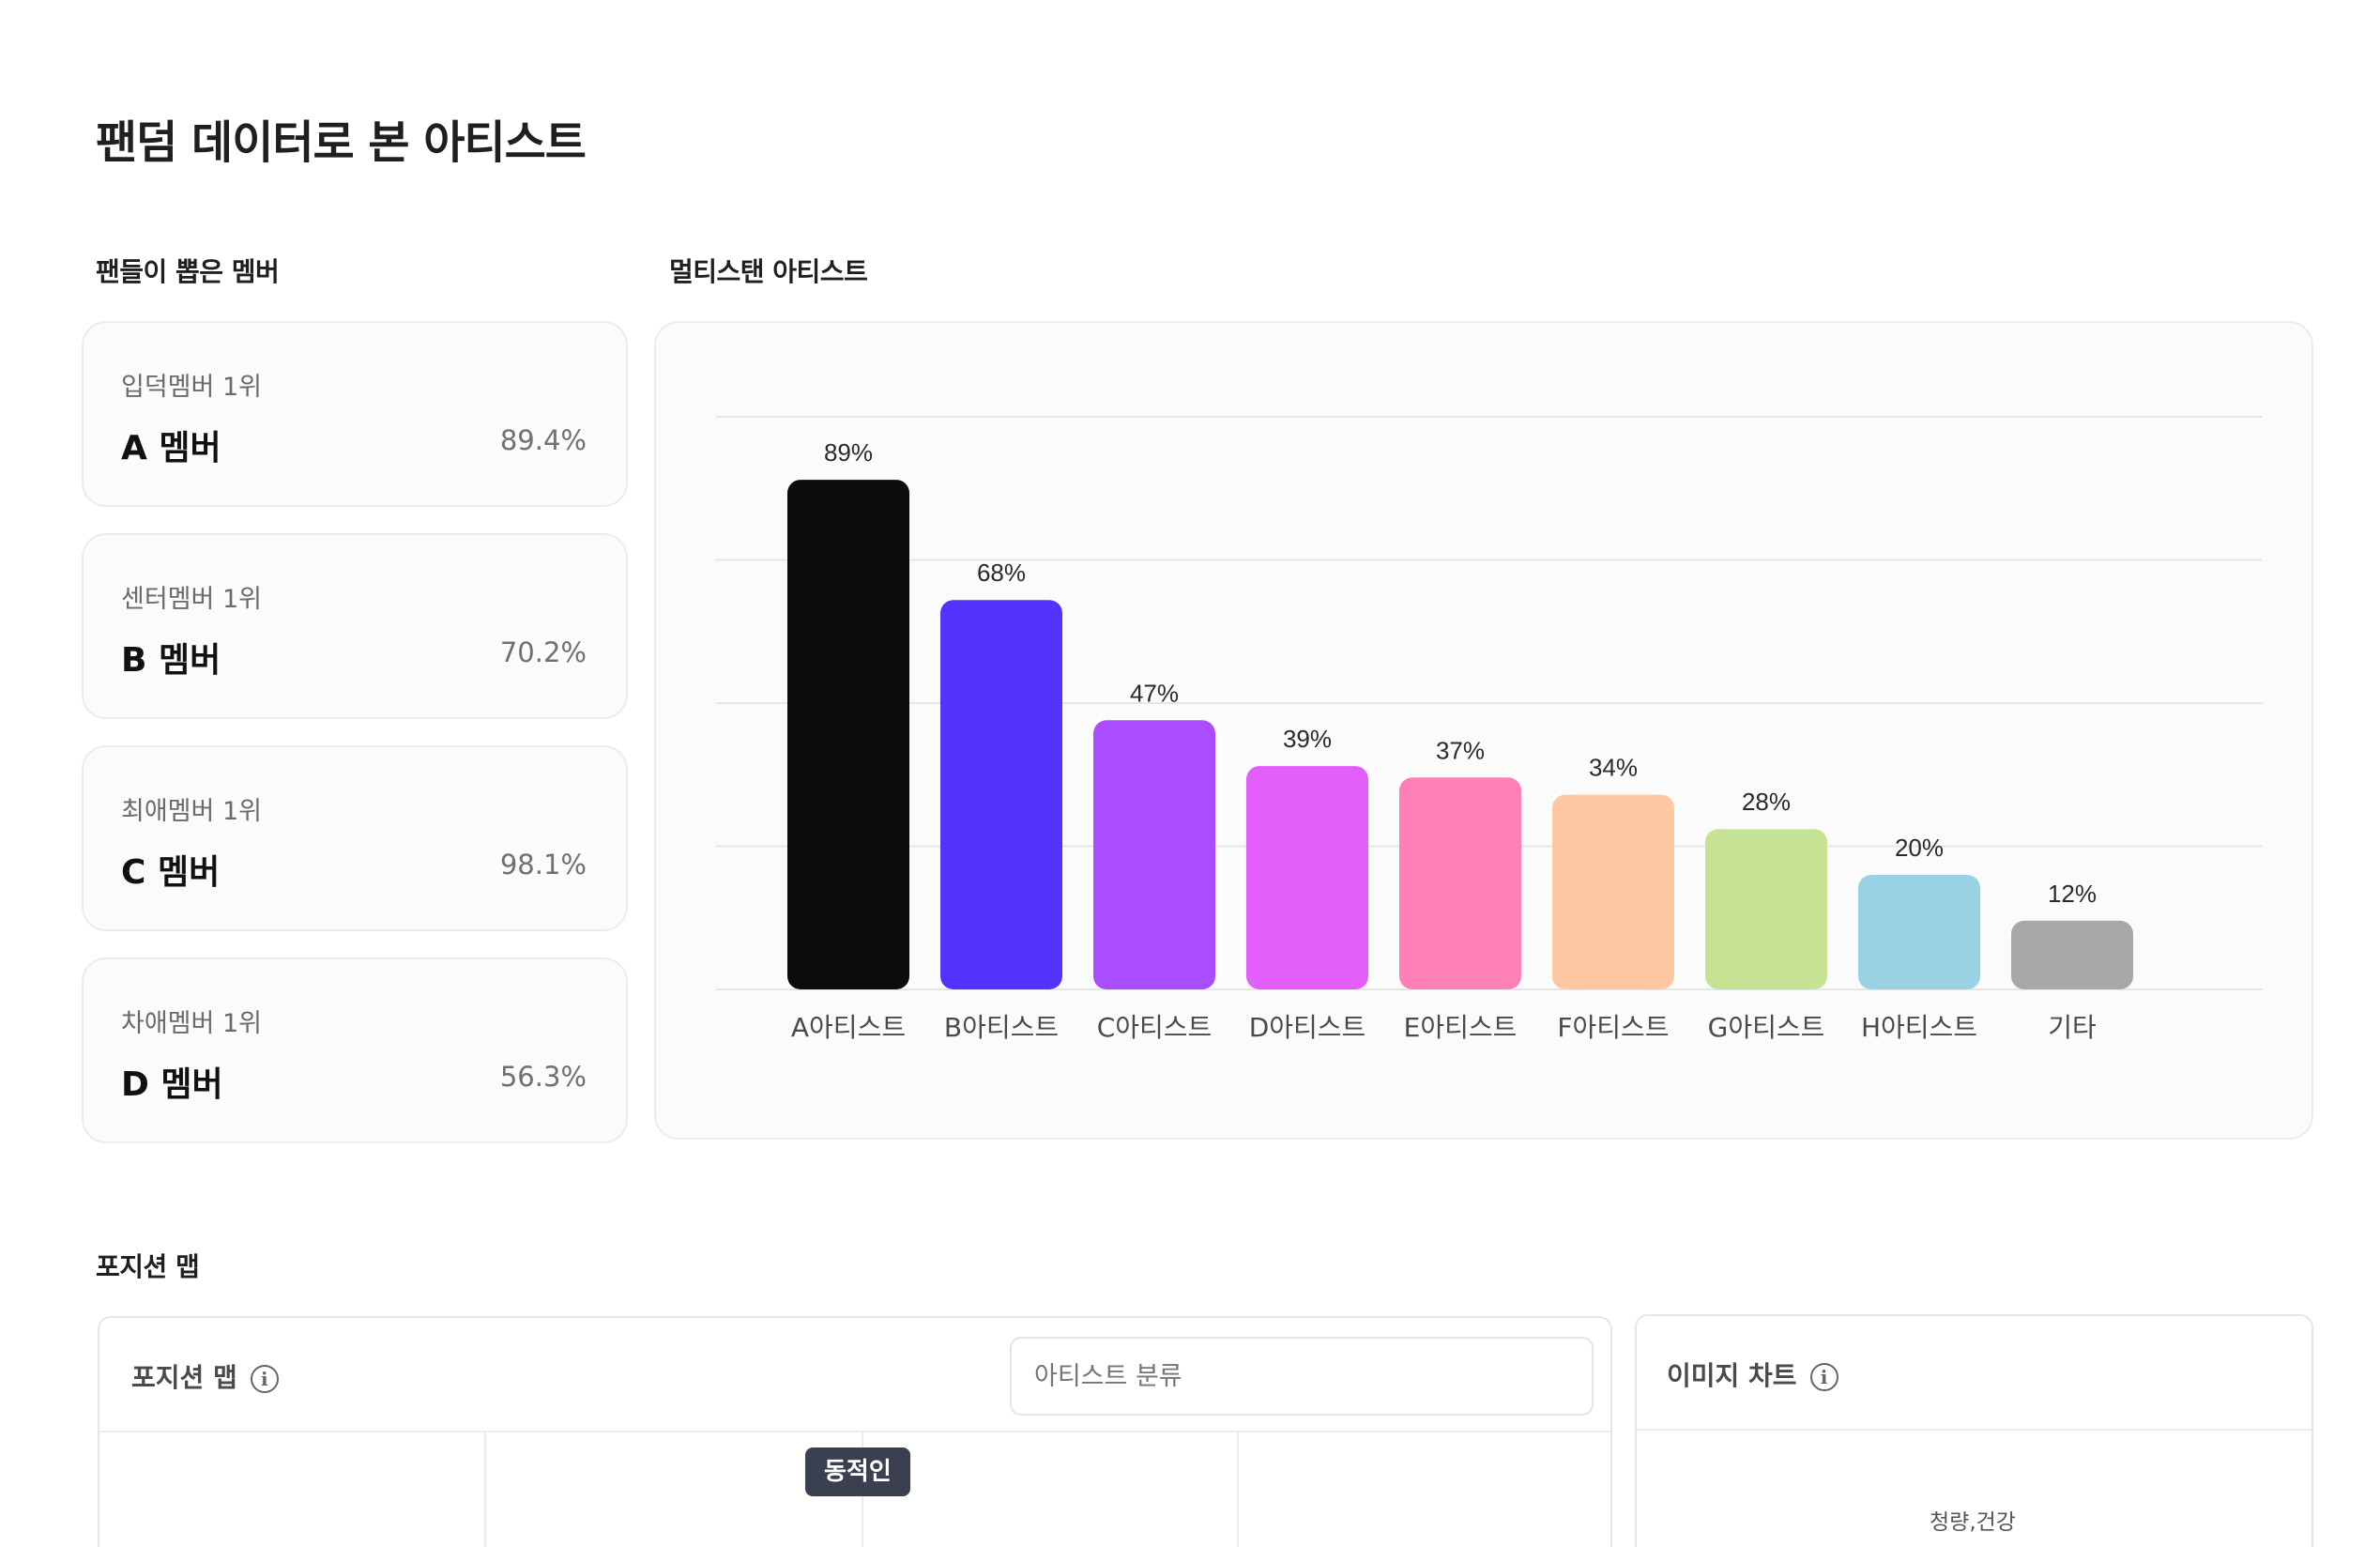 This screenshot has width=2380, height=1547. I want to click on member-percentage: 98.1%, so click(543, 865).